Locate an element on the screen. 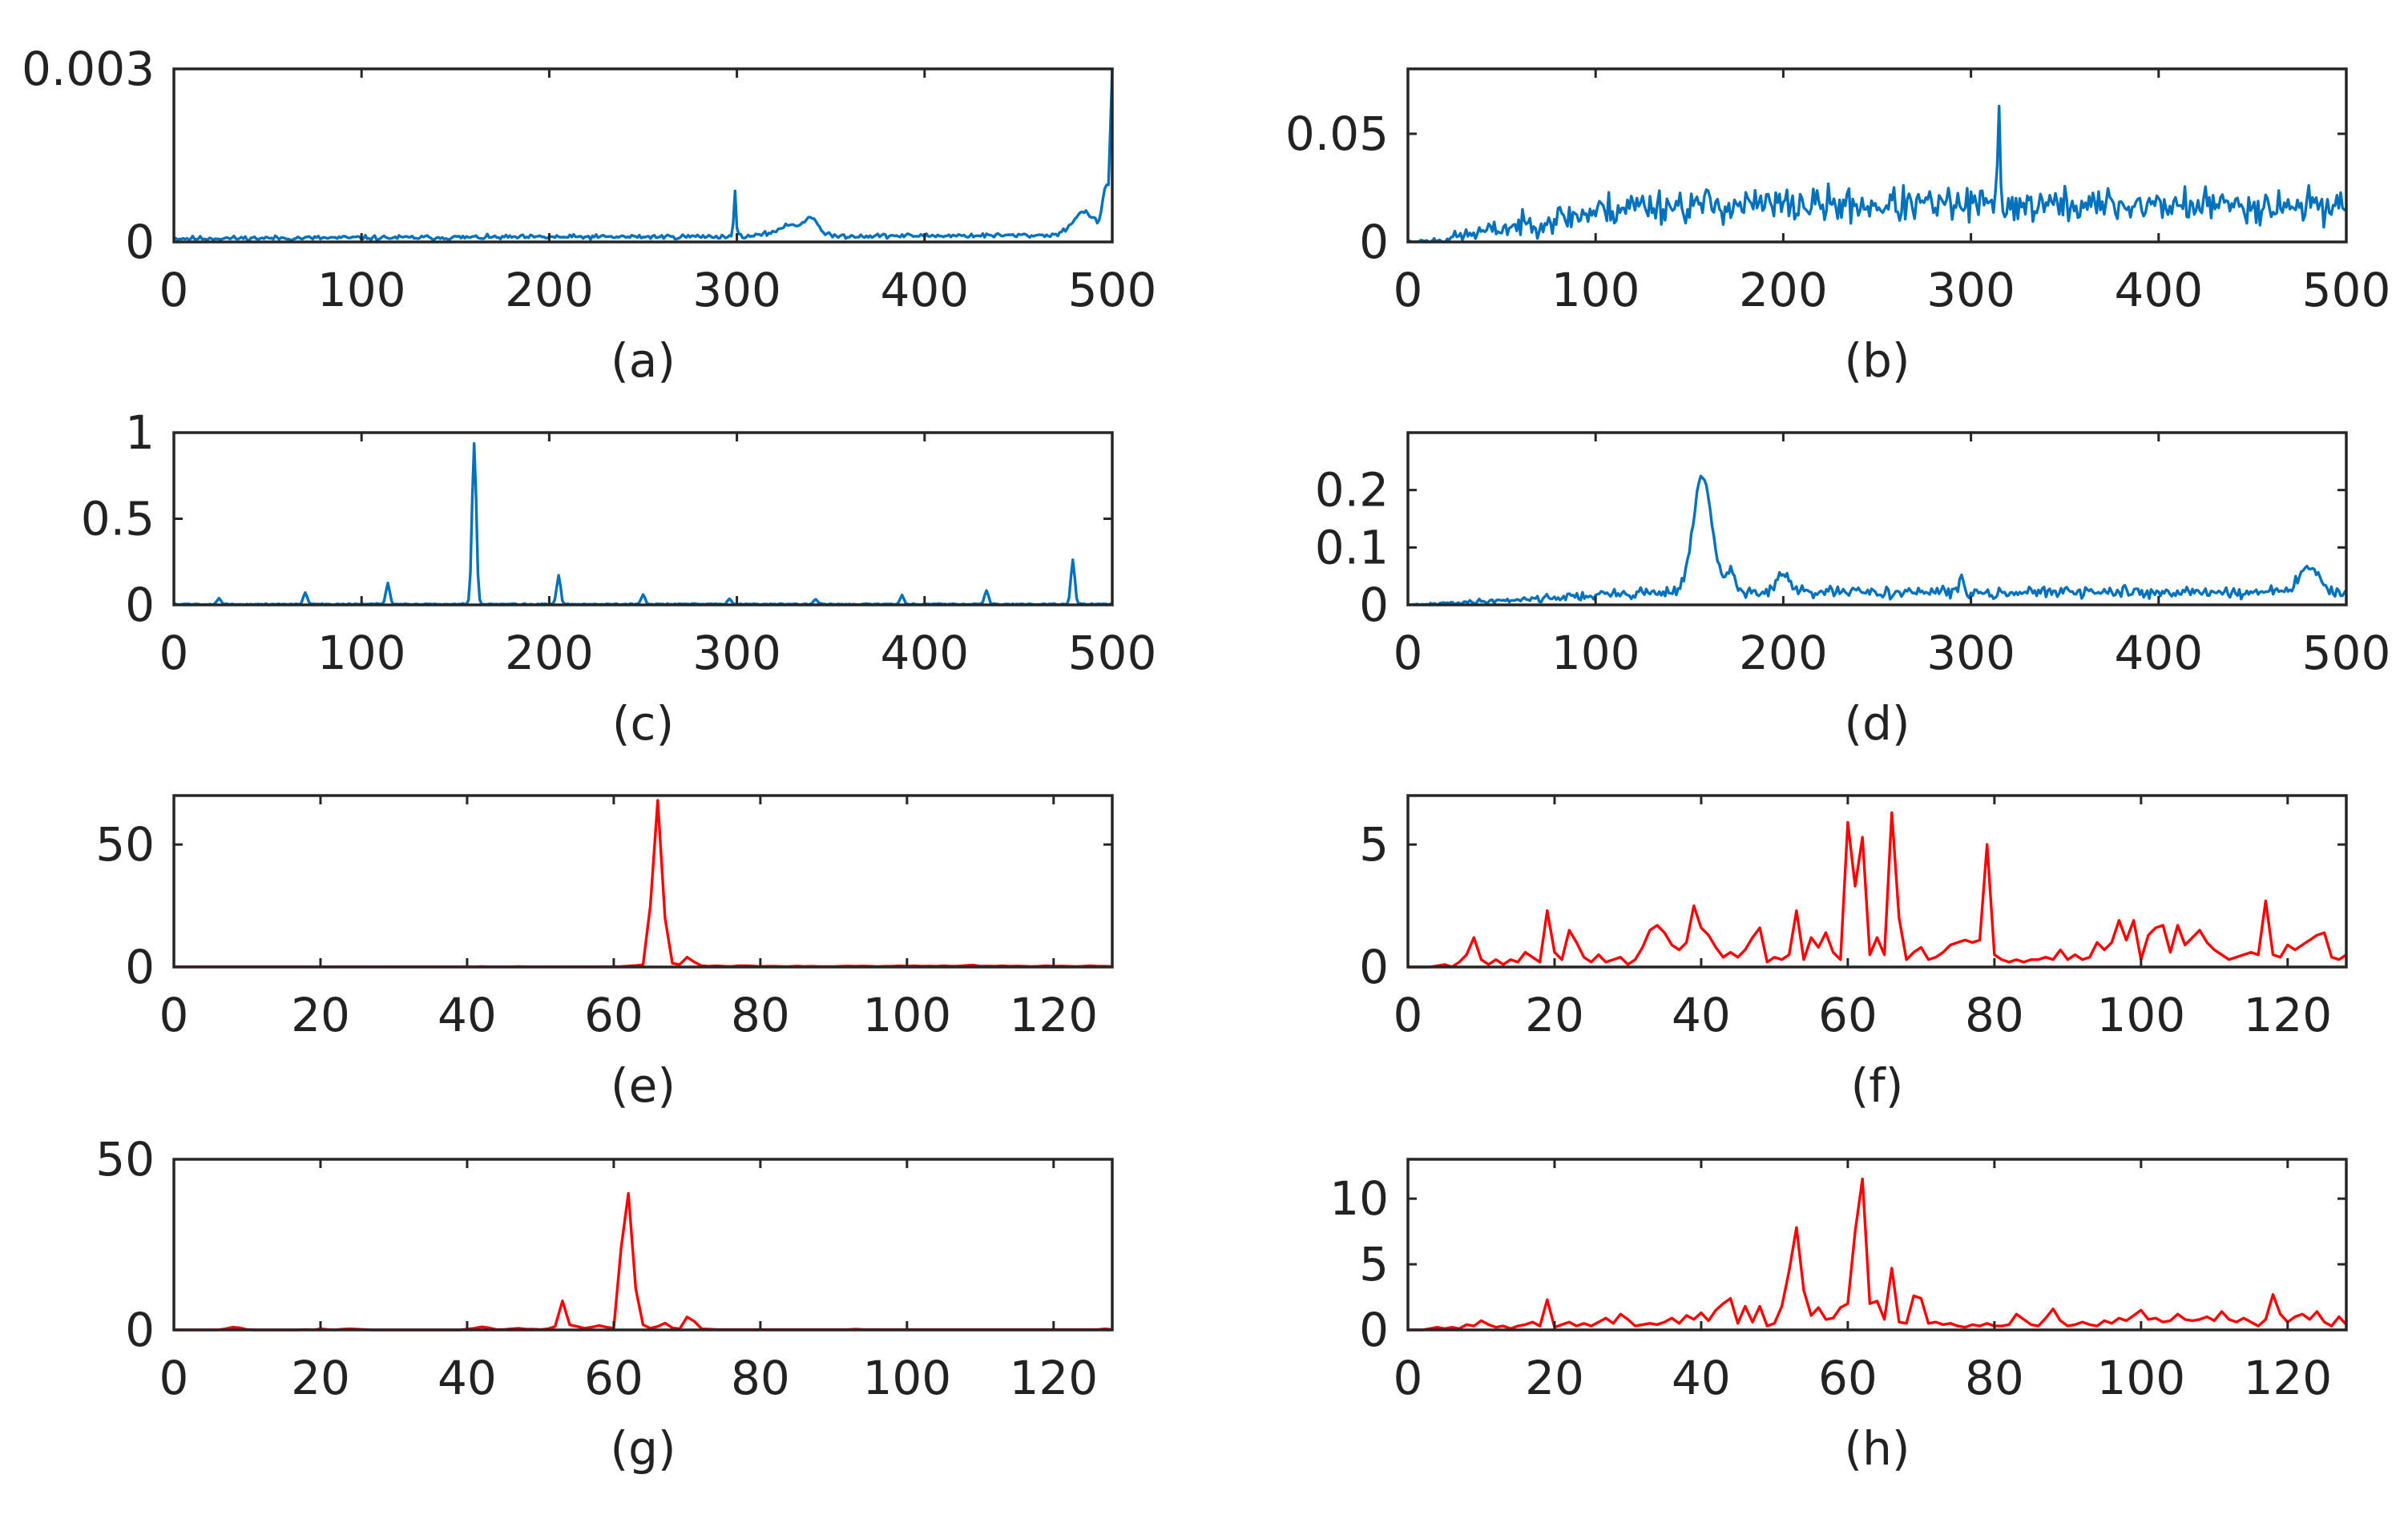 This screenshot has width=2408, height=1523. series-line-d is located at coordinates (1878, 540).